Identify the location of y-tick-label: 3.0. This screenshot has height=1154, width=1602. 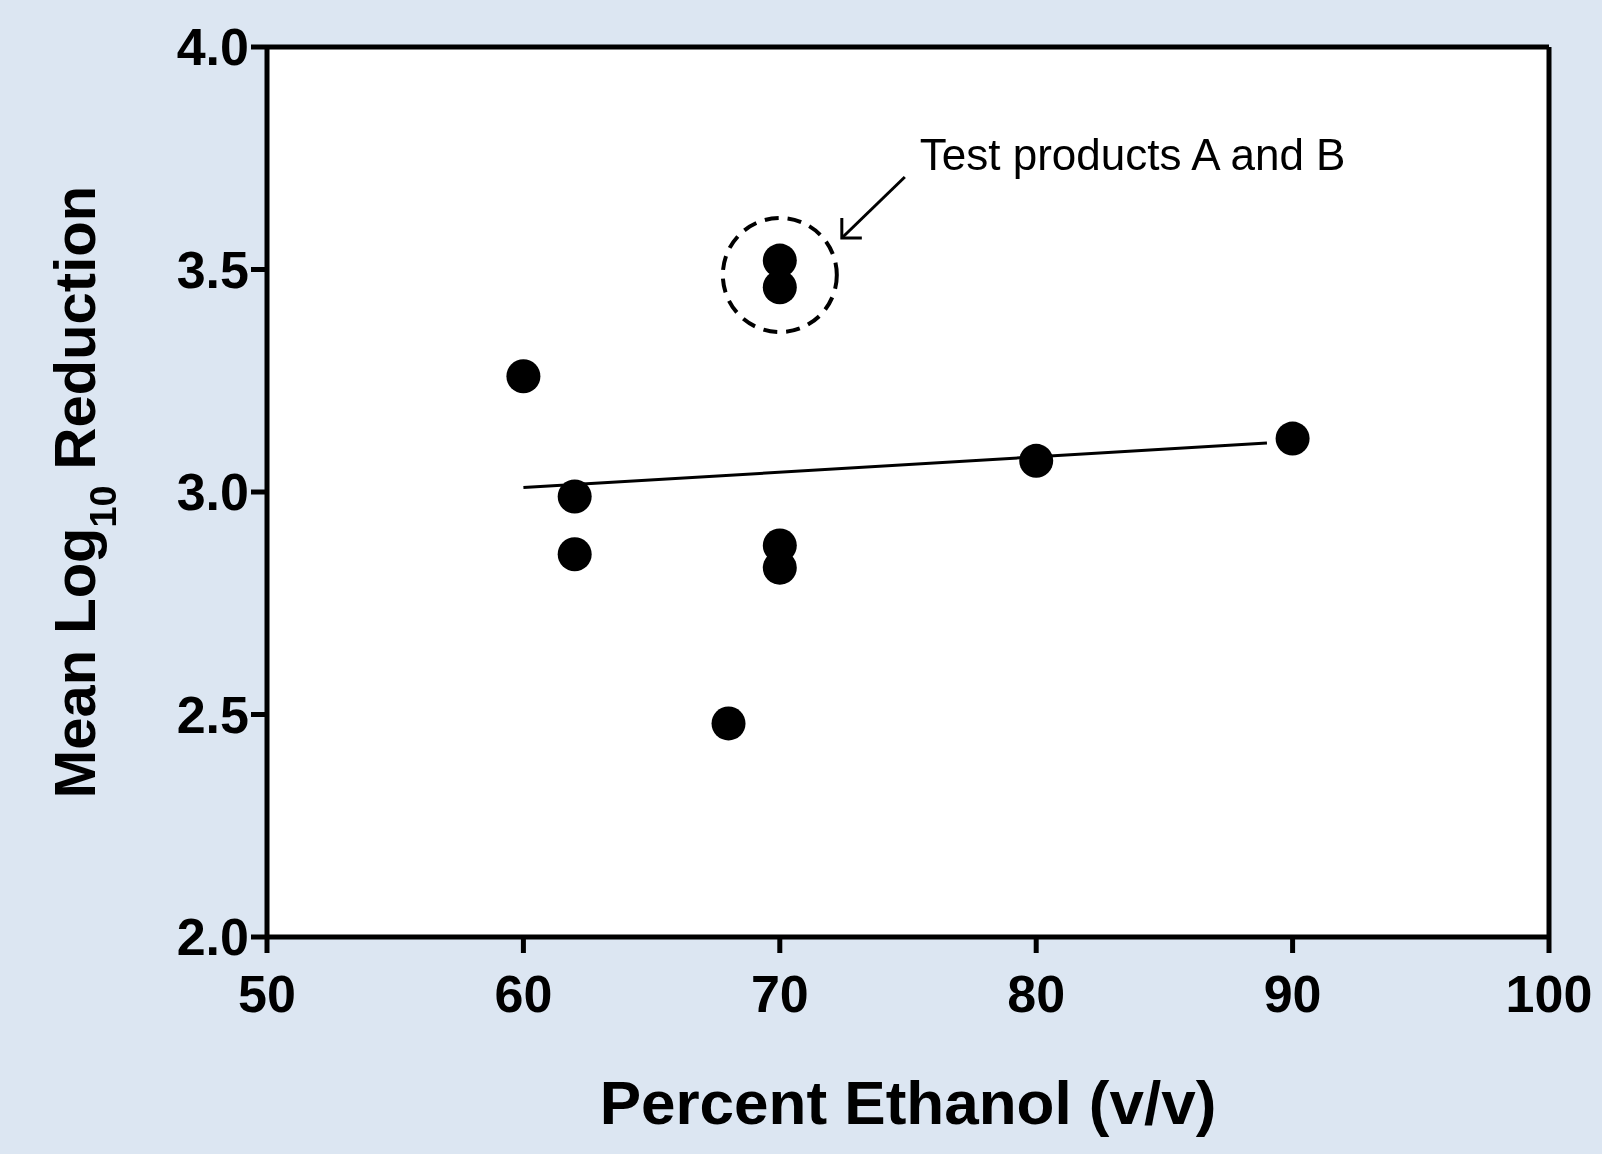
(212, 492).